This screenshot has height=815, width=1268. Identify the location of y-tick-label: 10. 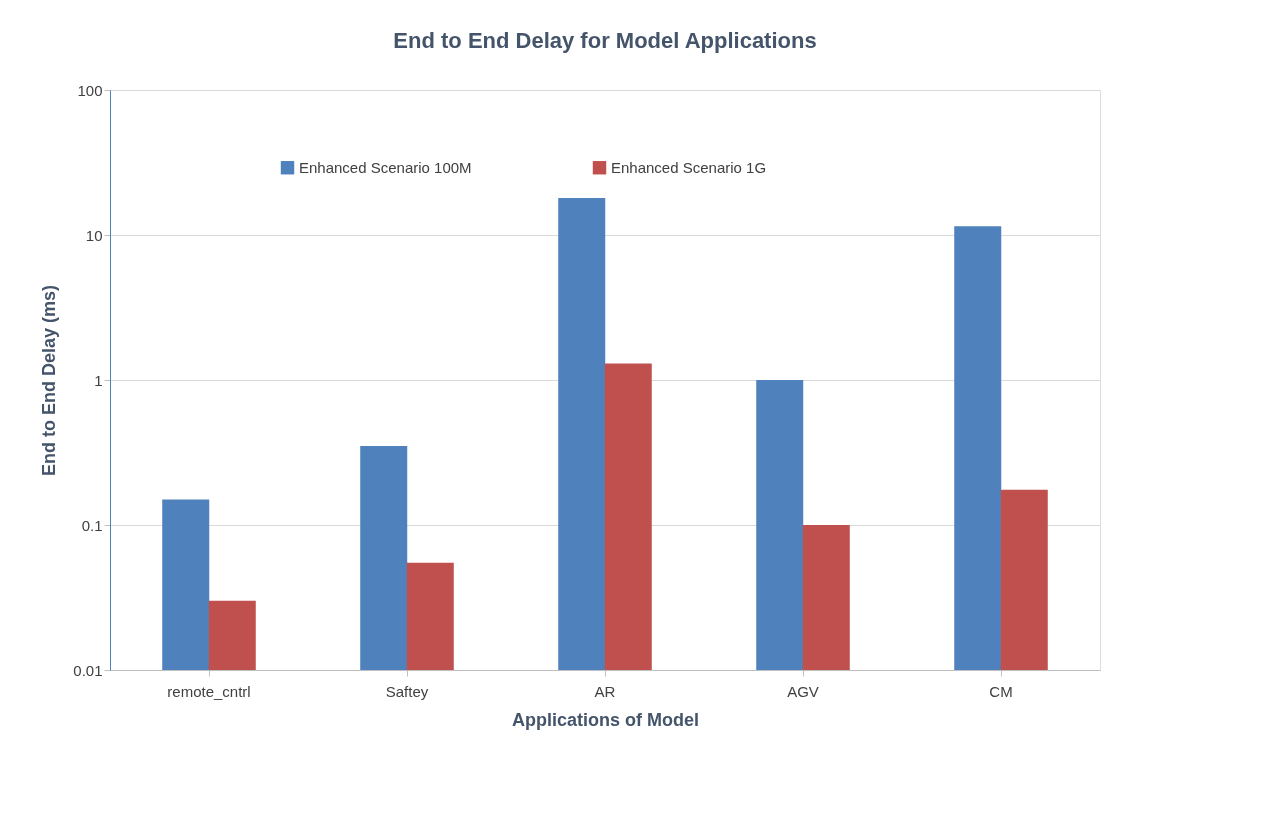
(94, 235).